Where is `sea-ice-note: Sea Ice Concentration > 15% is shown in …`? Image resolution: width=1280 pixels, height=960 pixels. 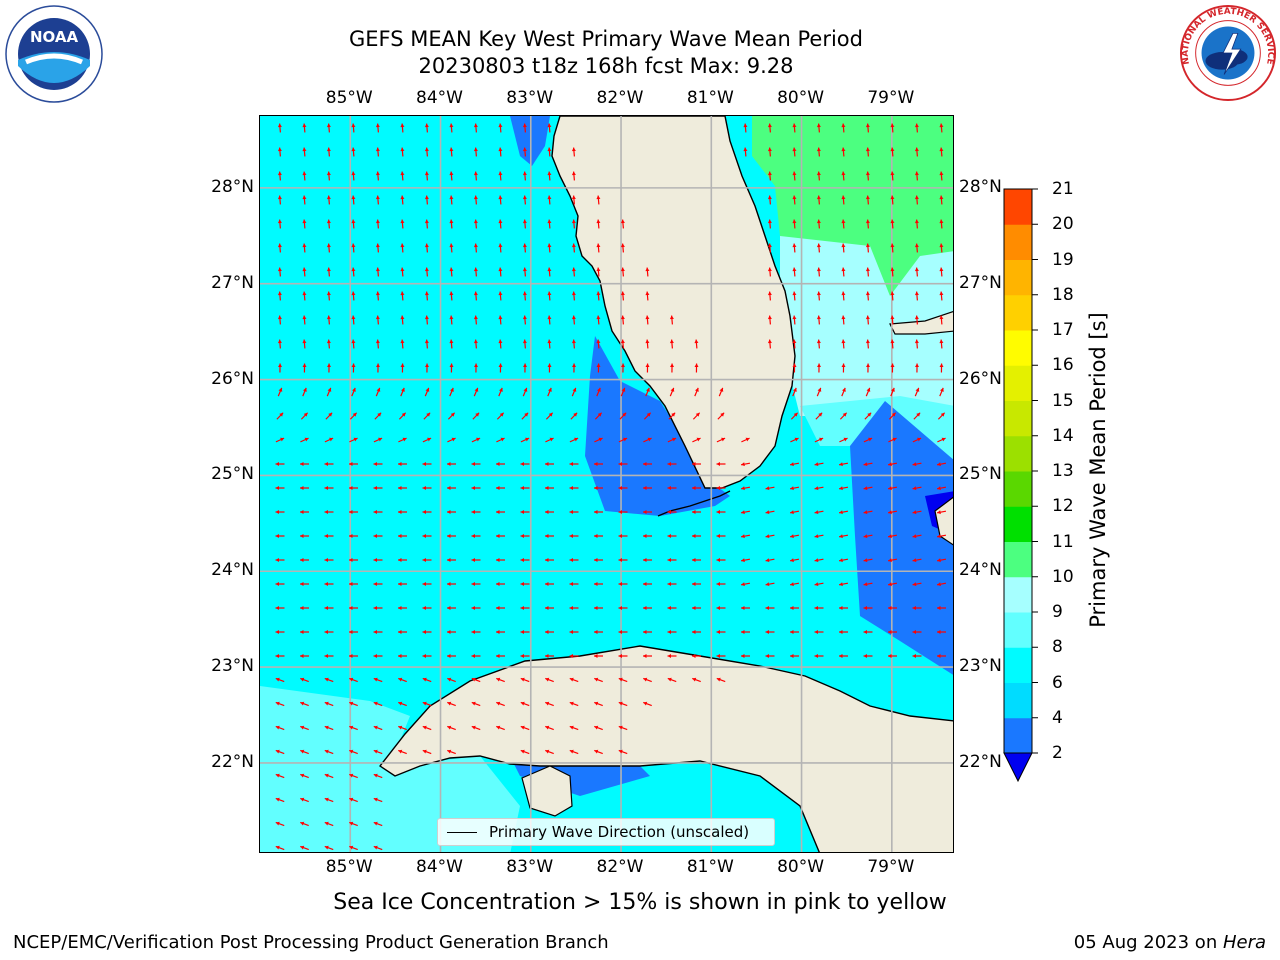 sea-ice-note: Sea Ice Concentration > 15% is shown in … is located at coordinates (640, 902).